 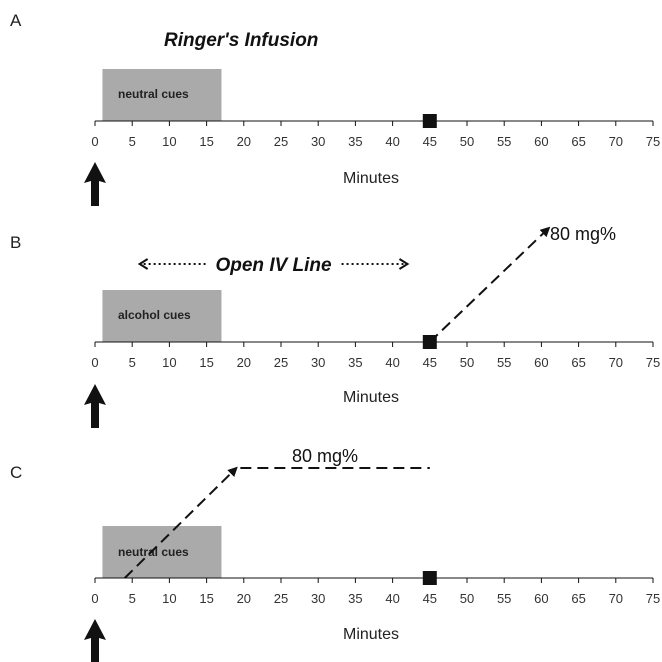 What do you see at coordinates (143, 264) in the screenshot?
I see `chevron-left-icon` at bounding box center [143, 264].